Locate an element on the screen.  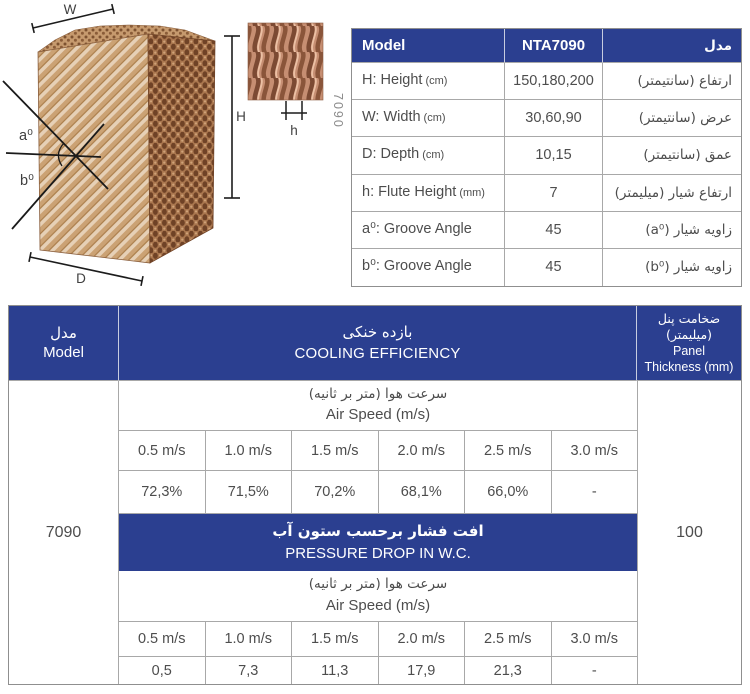
height-dimension is located at coordinates (232, 117).